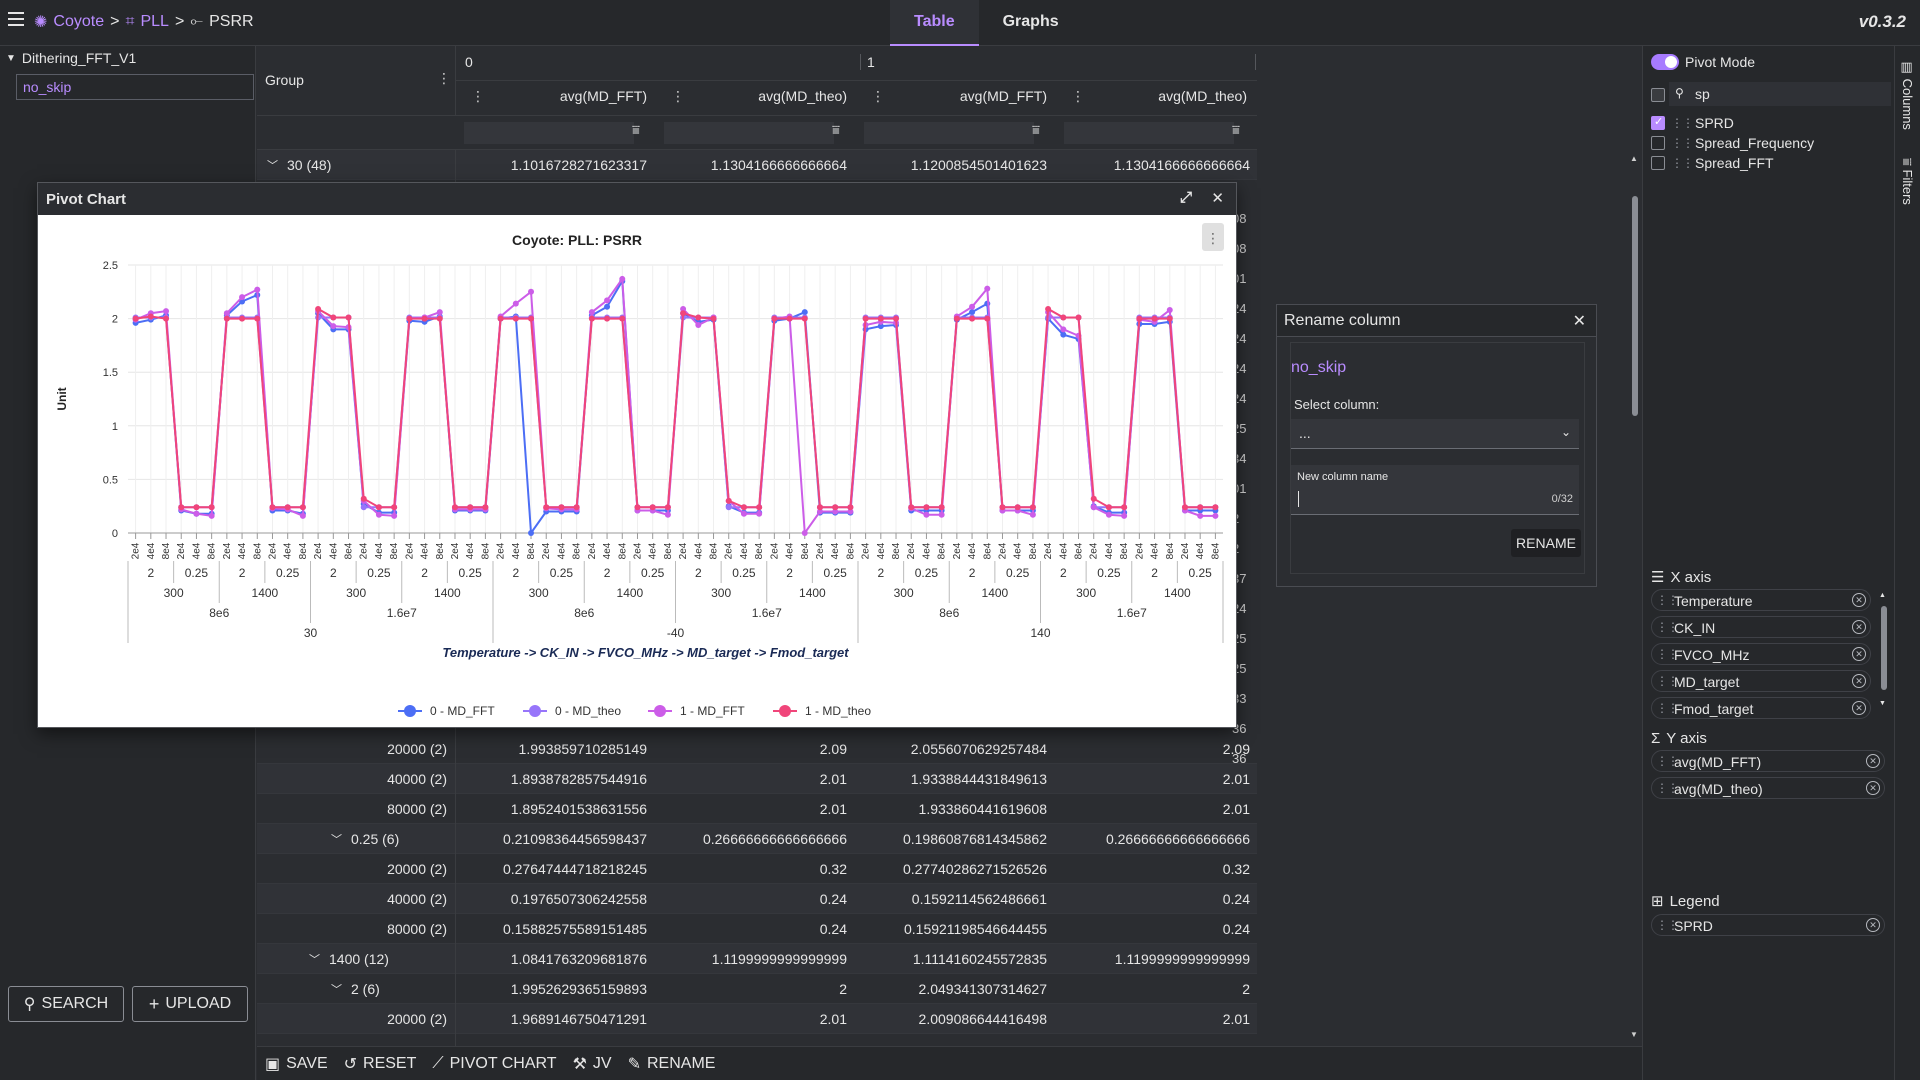 Image resolution: width=1920 pixels, height=1080 pixels. What do you see at coordinates (1761, 654) in the screenshot?
I see `axis-chip: ⋮⋮ FVCO_MHz ✕` at bounding box center [1761, 654].